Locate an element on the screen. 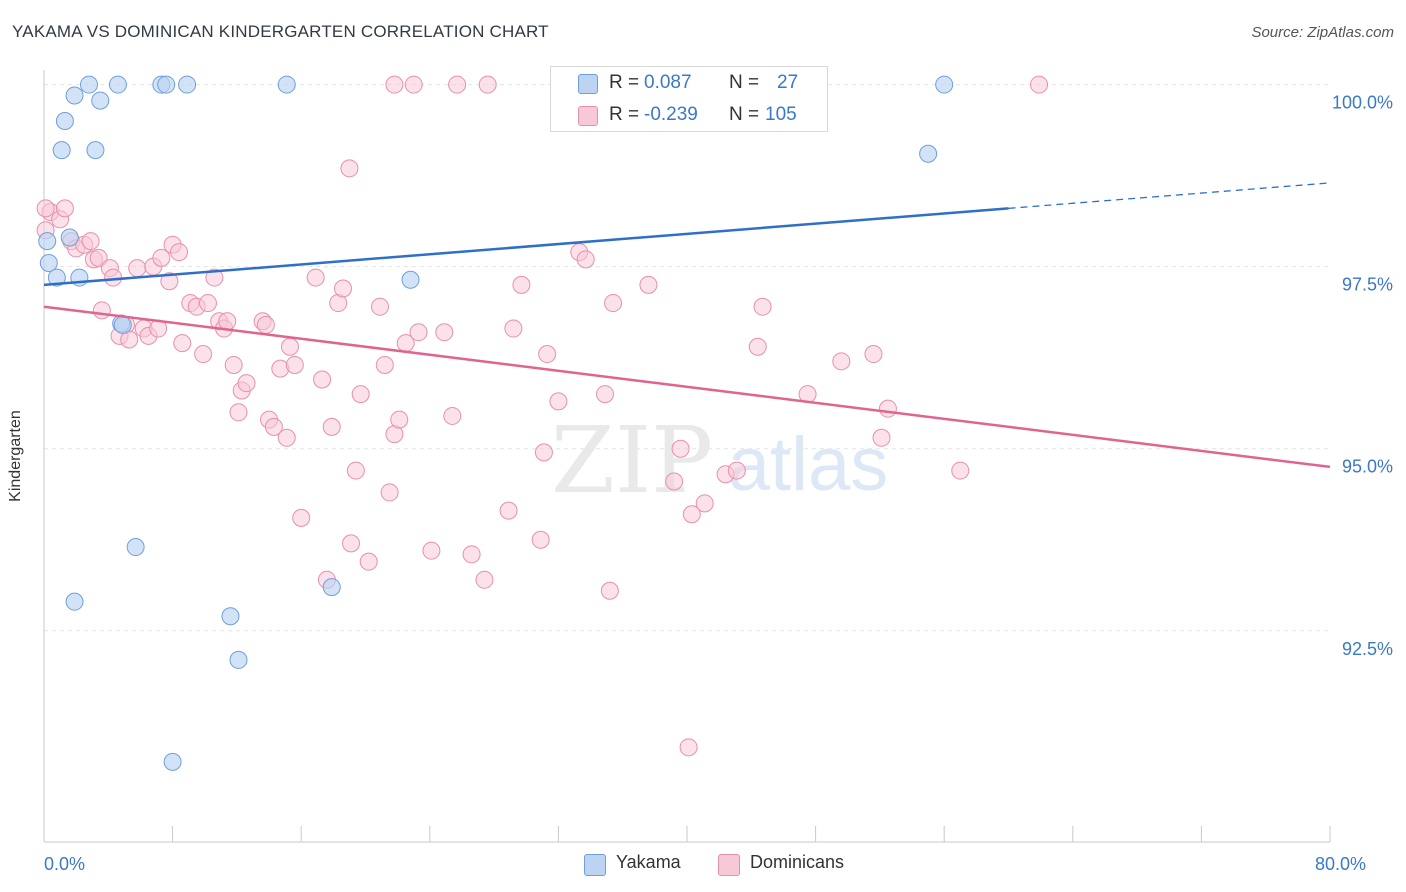 The image size is (1406, 892). source-credit: Source: ZipAtlas.com is located at coordinates (1322, 32).